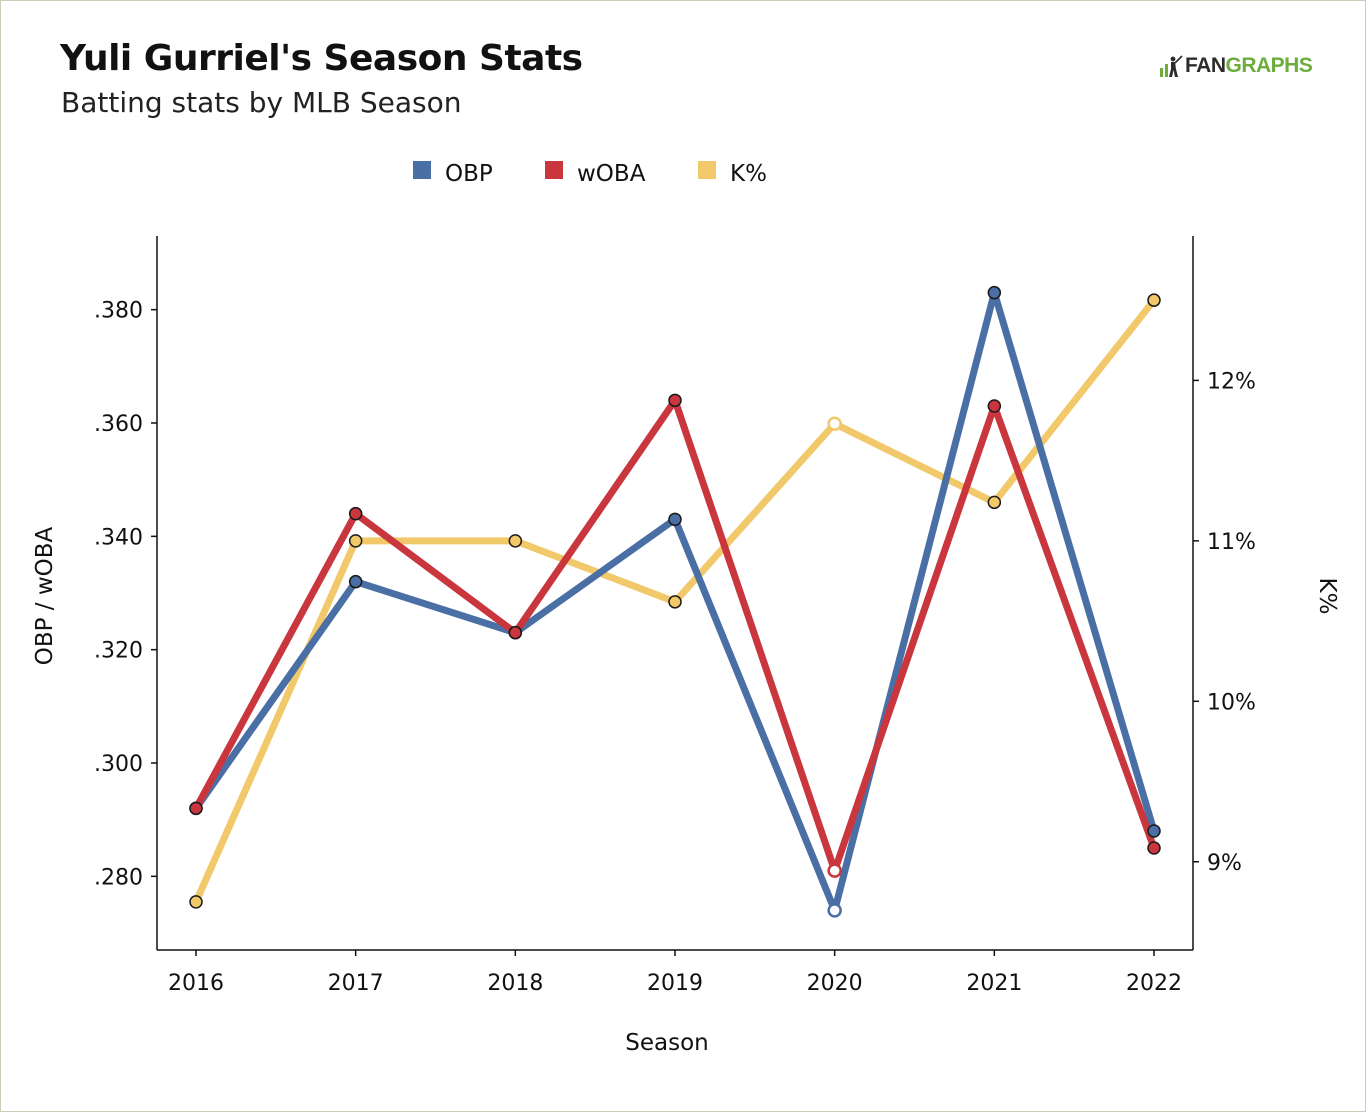 This screenshot has width=1366, height=1112. What do you see at coordinates (118, 877) in the screenshot?
I see `y-left-tick-label: .280` at bounding box center [118, 877].